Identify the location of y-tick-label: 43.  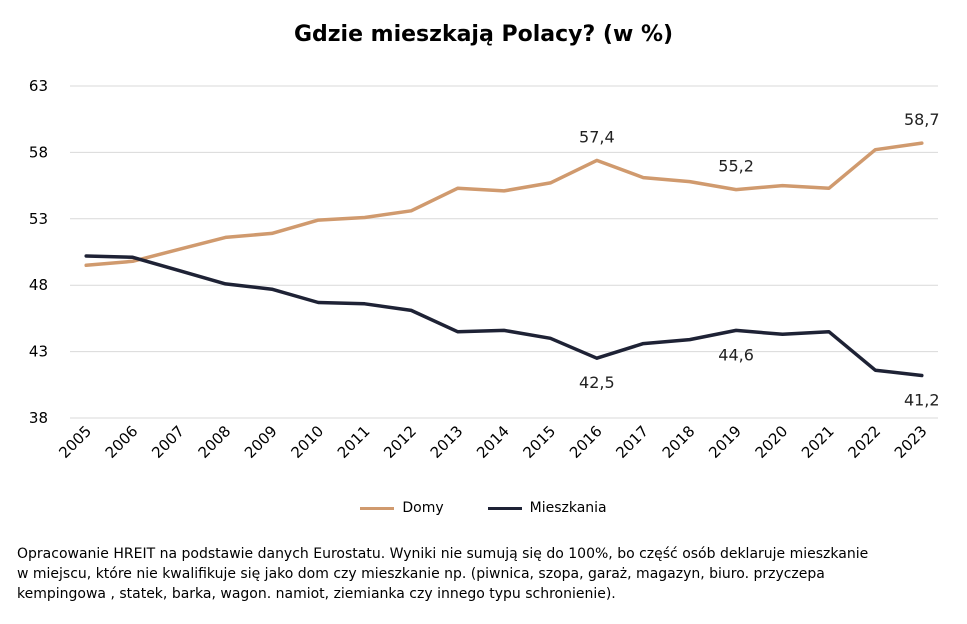
(38, 352).